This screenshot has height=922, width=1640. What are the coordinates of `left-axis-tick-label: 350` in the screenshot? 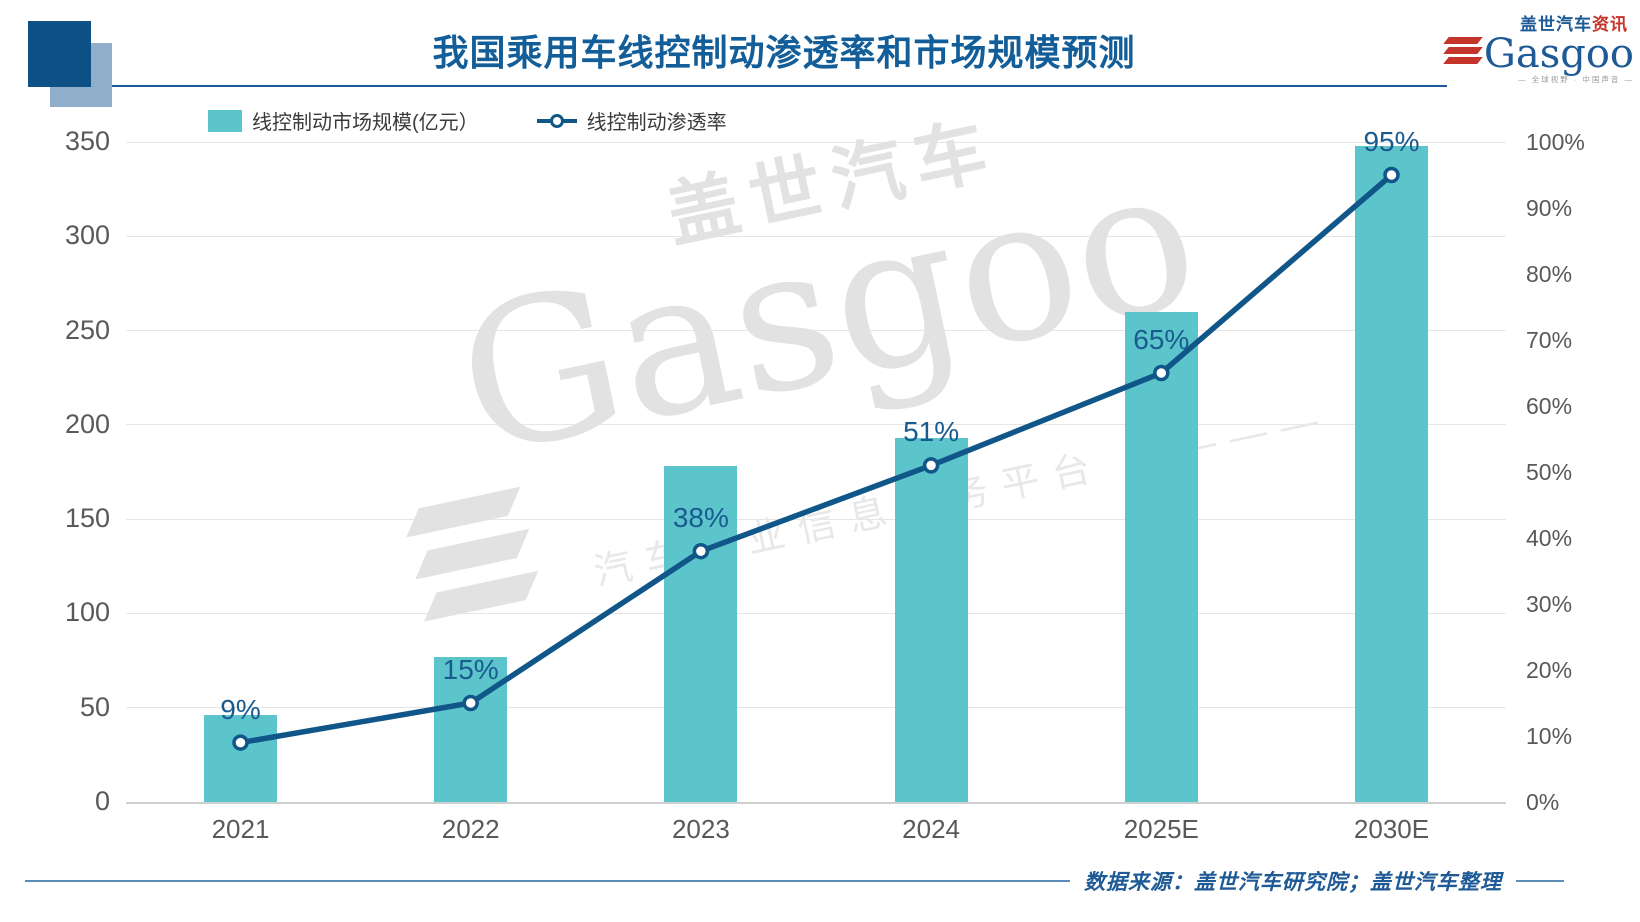 It's located at (87, 141).